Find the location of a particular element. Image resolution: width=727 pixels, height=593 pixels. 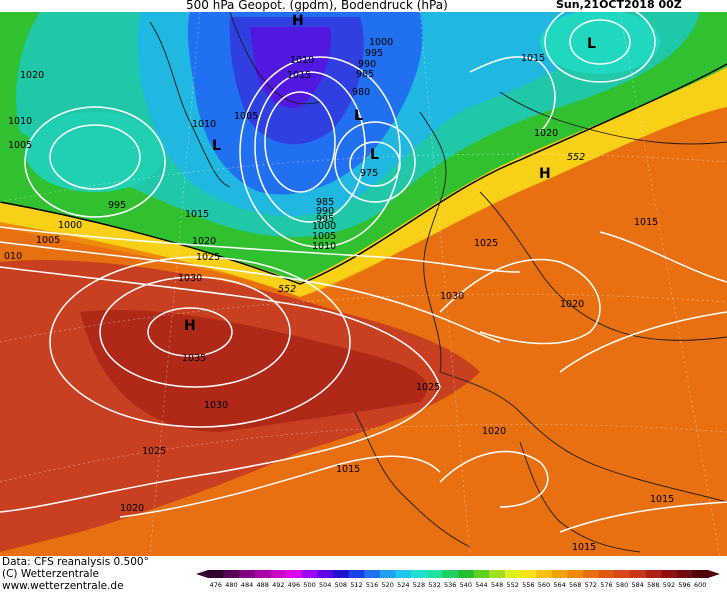

isobar-label: 1030 is located at coordinates (452, 296).